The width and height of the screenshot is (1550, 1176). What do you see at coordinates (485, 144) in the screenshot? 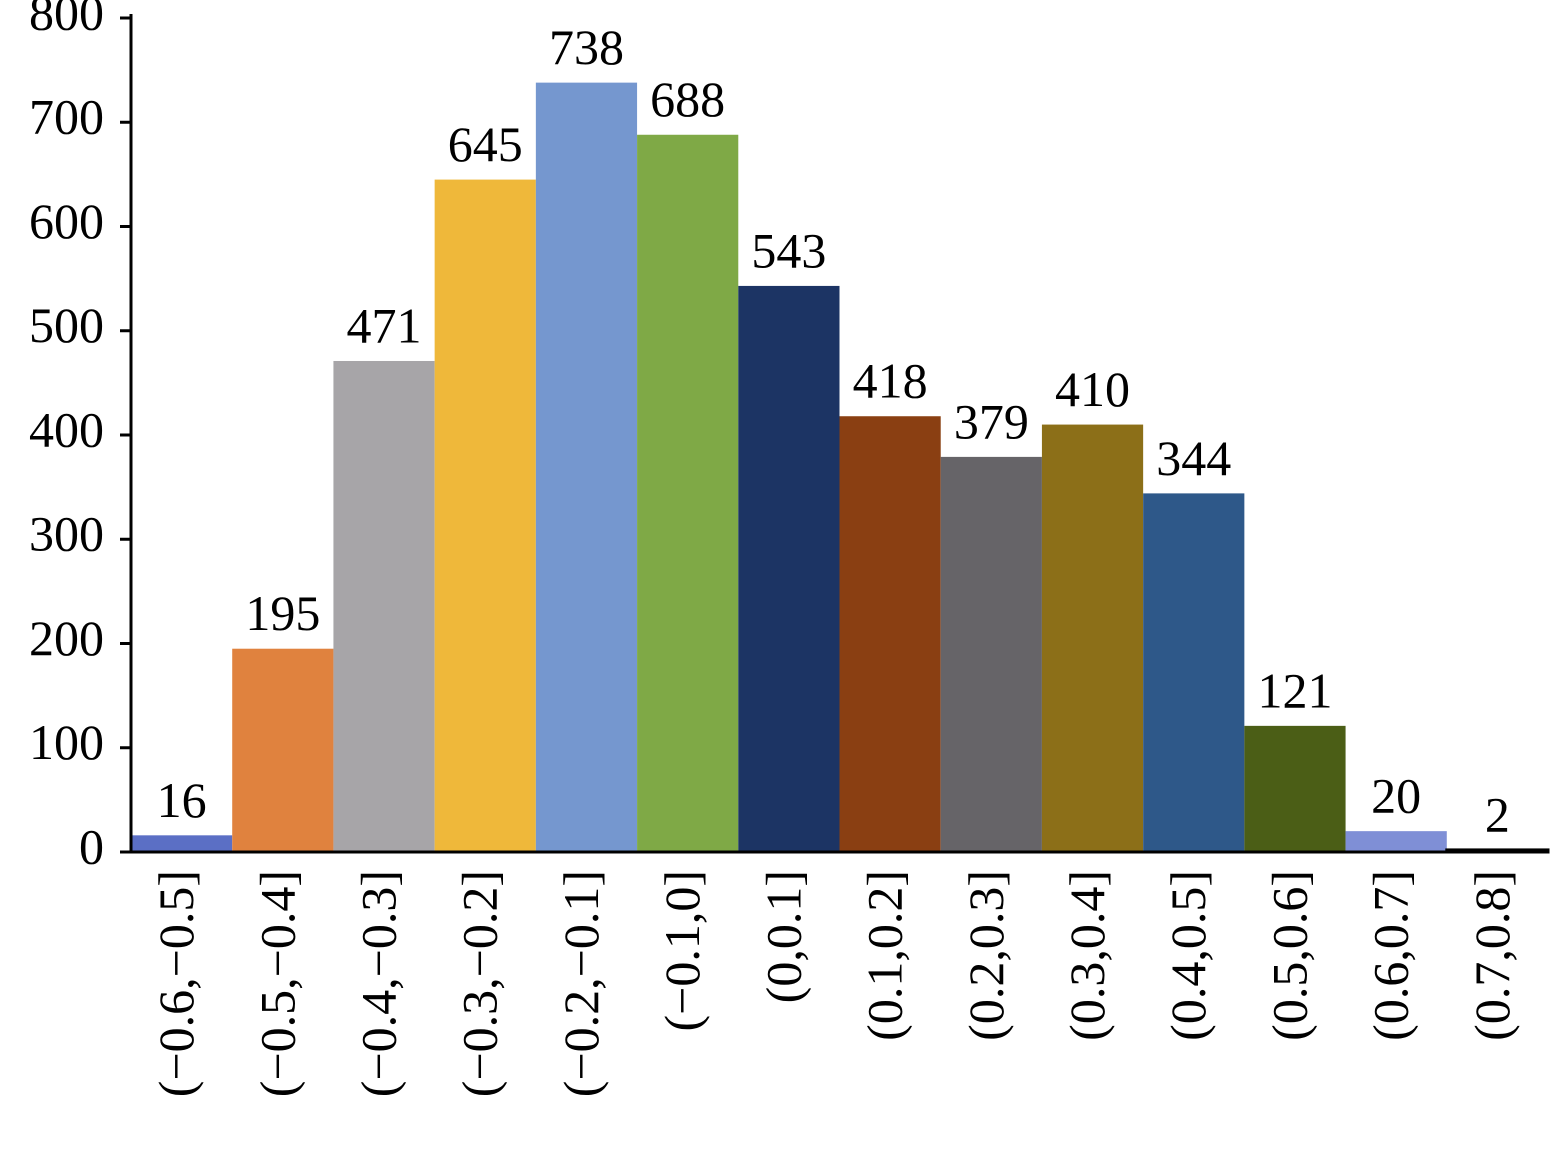
I see `data-label: 645` at bounding box center [485, 144].